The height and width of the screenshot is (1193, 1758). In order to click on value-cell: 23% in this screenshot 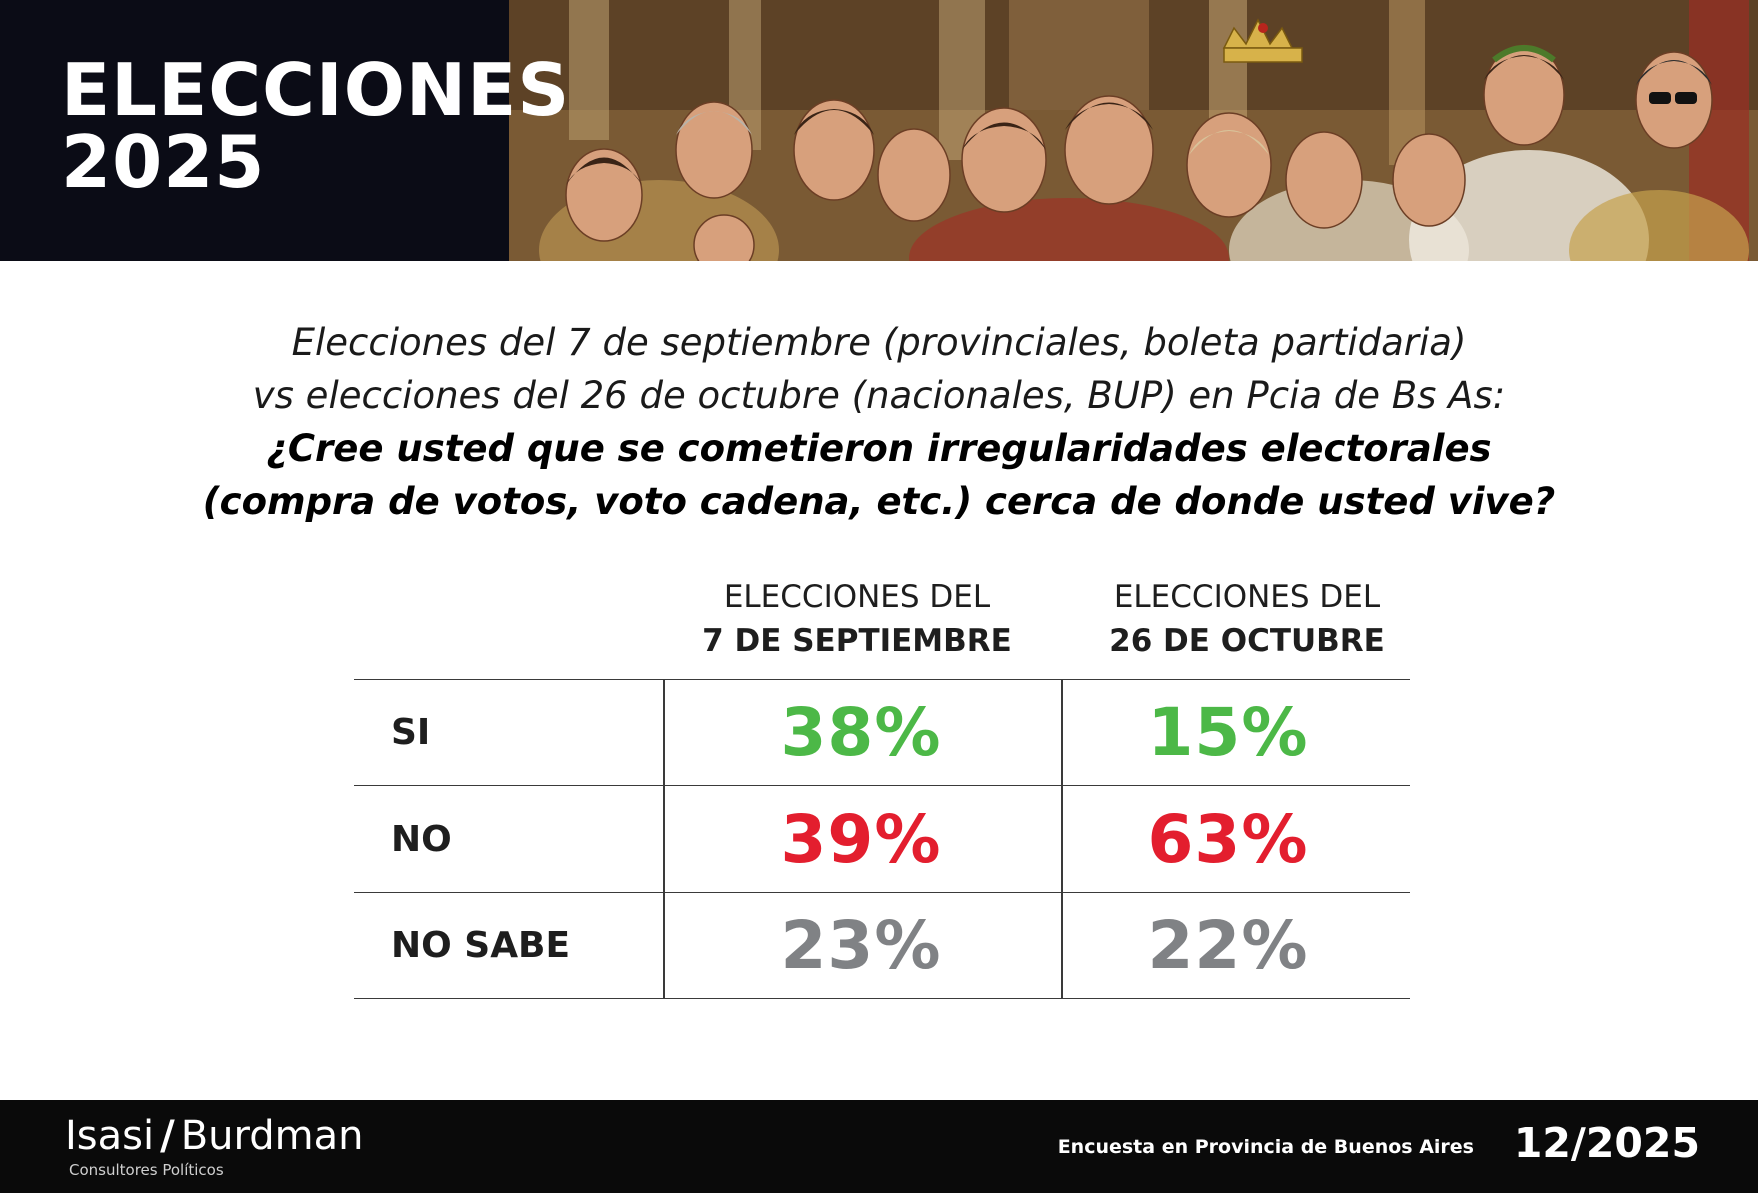, I will do `click(861, 945)`.